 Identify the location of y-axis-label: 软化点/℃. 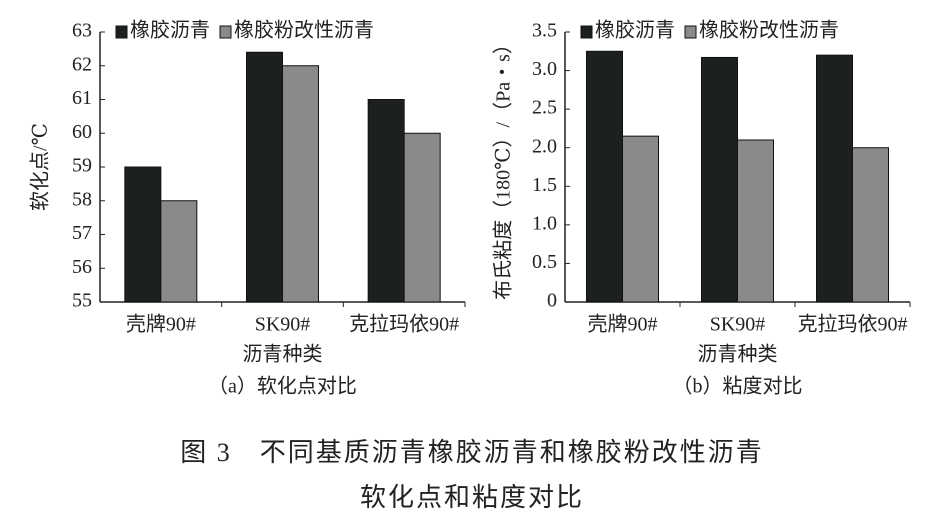
(40, 167).